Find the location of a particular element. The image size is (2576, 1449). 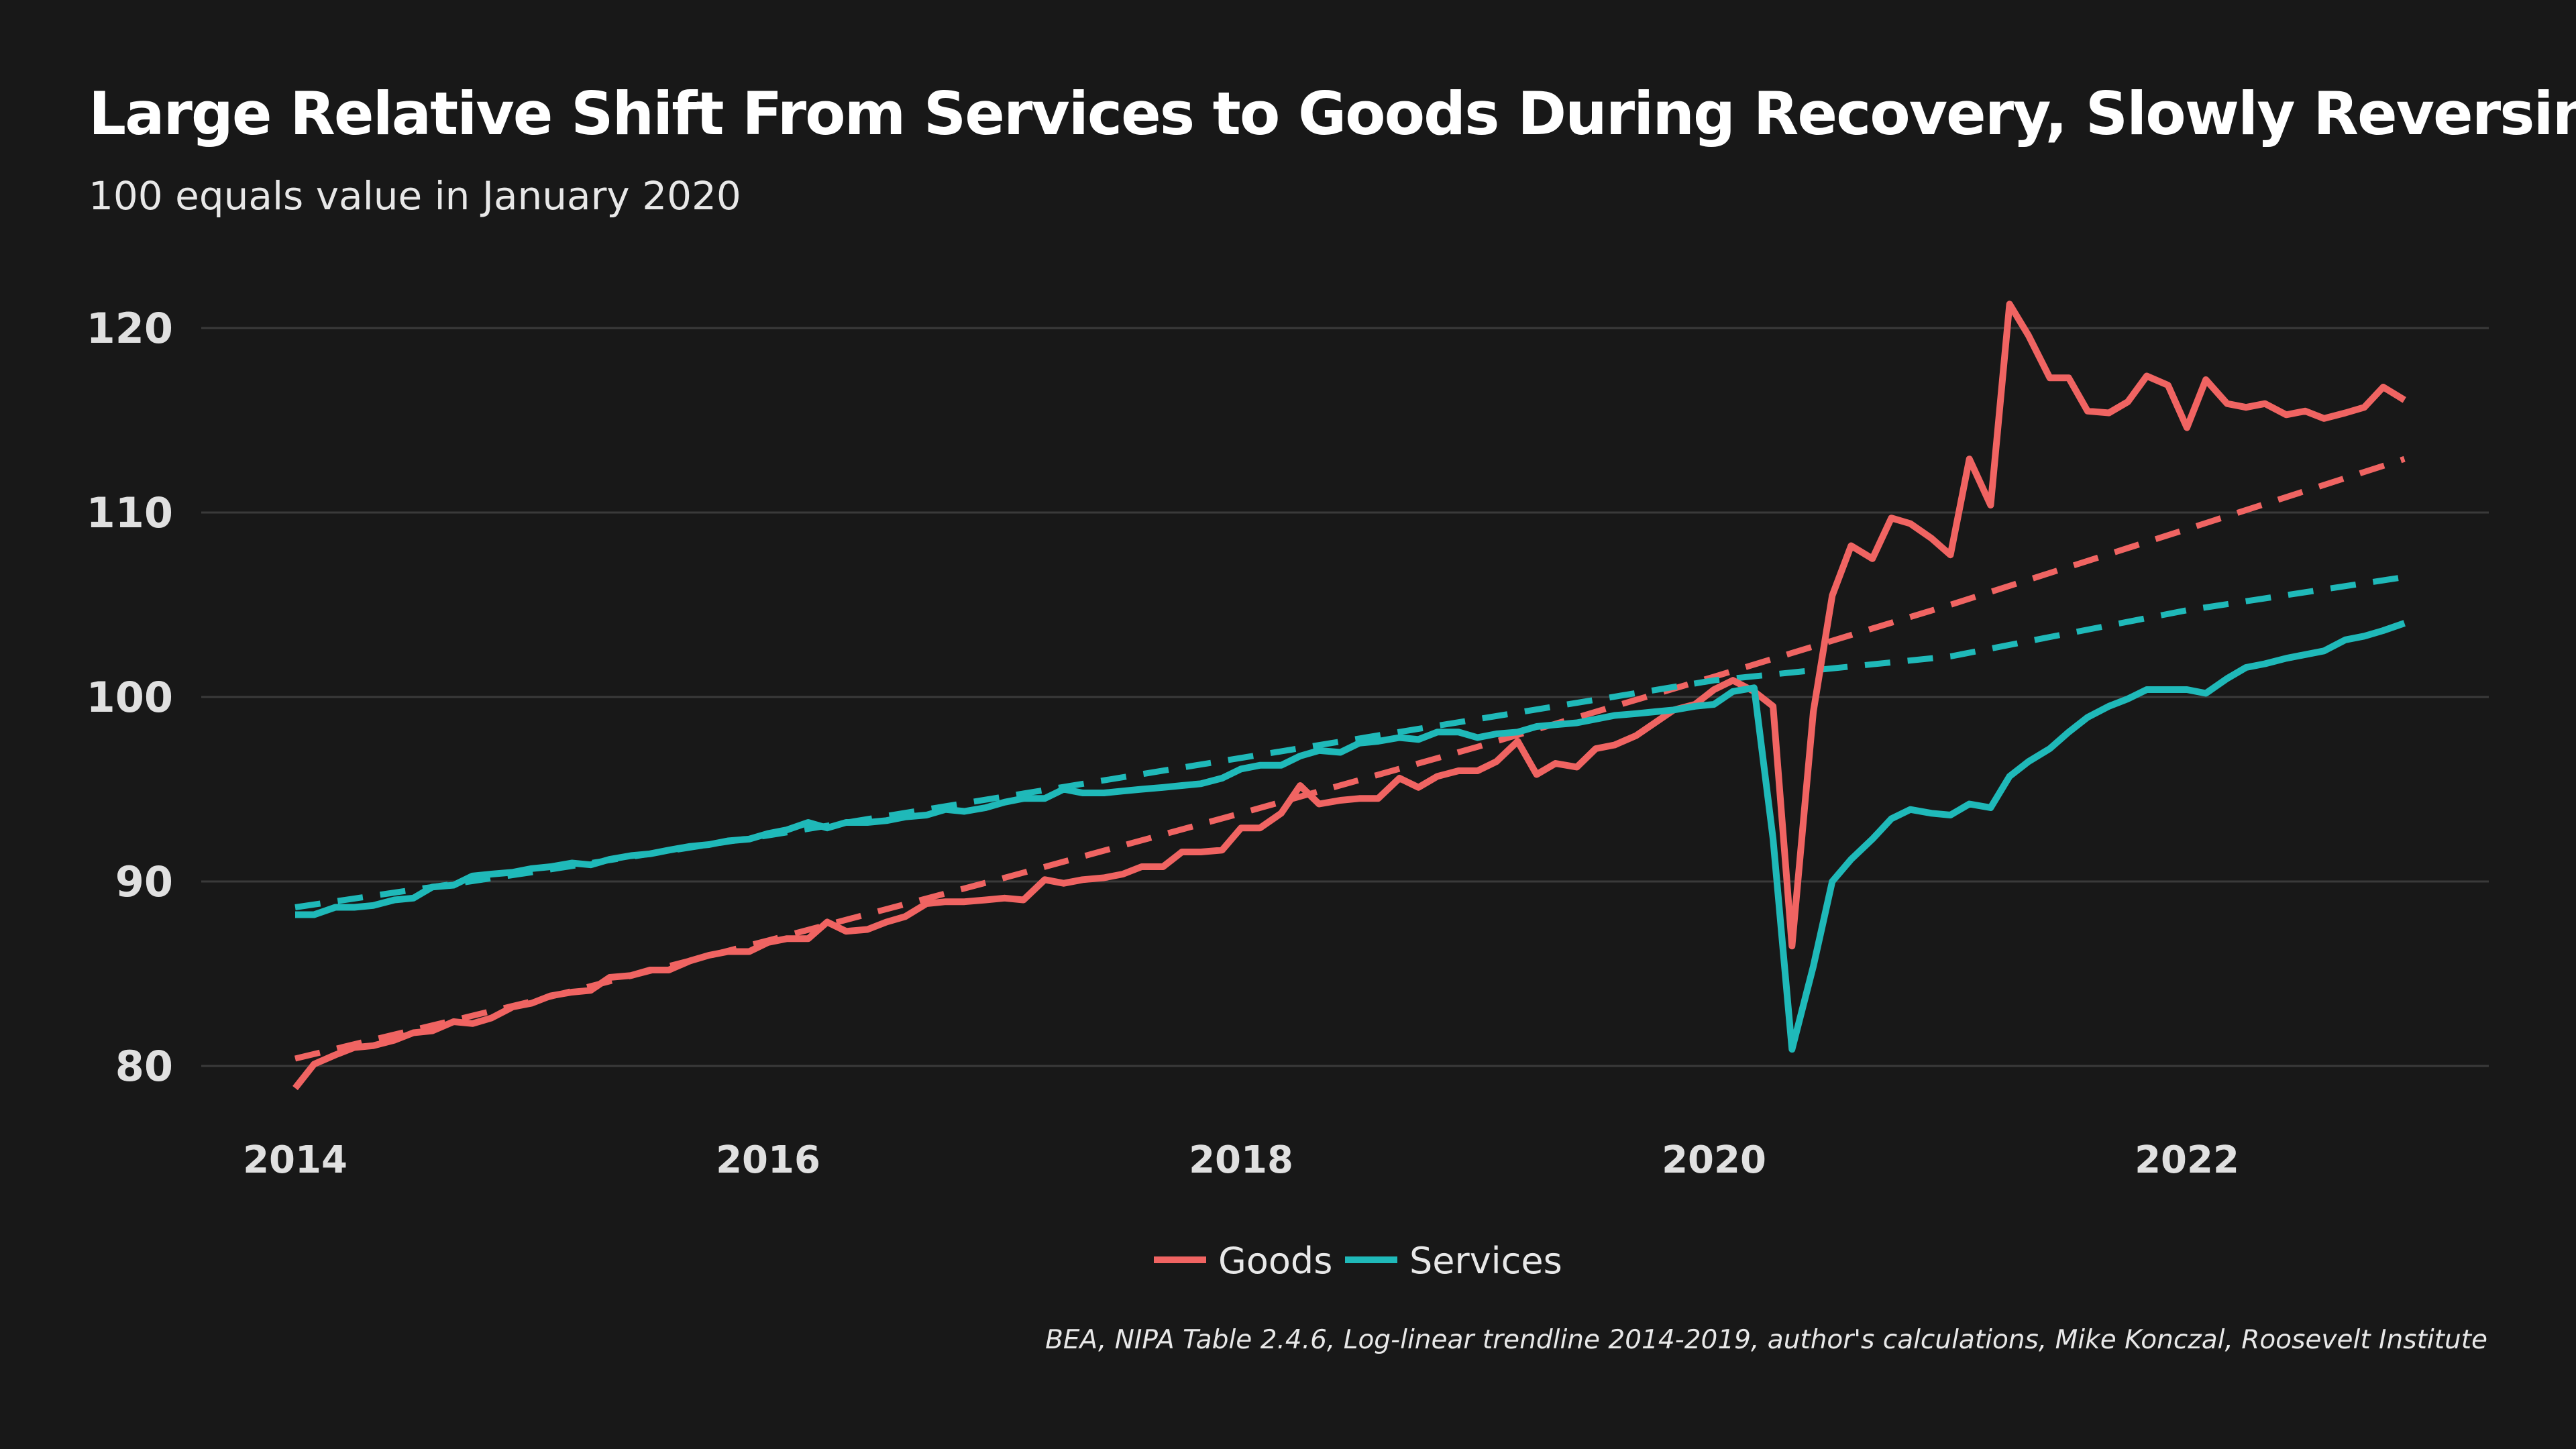

legend-label-goods: Goods is located at coordinates (1275, 1261).